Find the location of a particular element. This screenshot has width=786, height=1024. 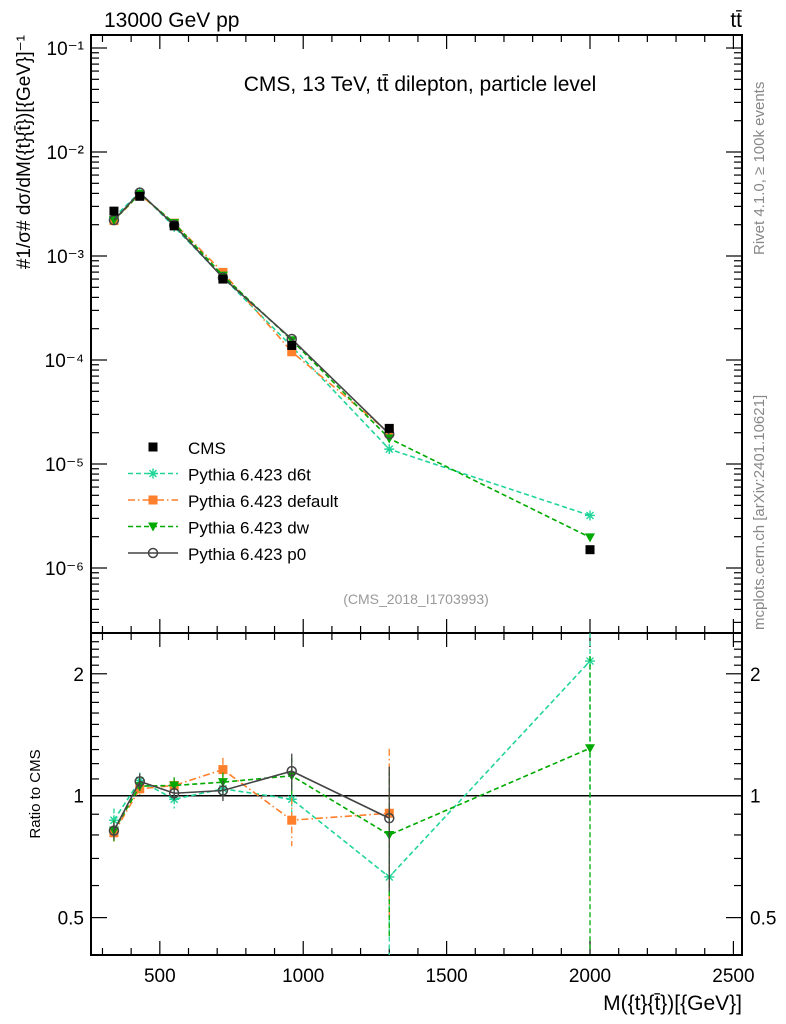

ratio-series-pythia-6-423-p0 is located at coordinates (251, 822).